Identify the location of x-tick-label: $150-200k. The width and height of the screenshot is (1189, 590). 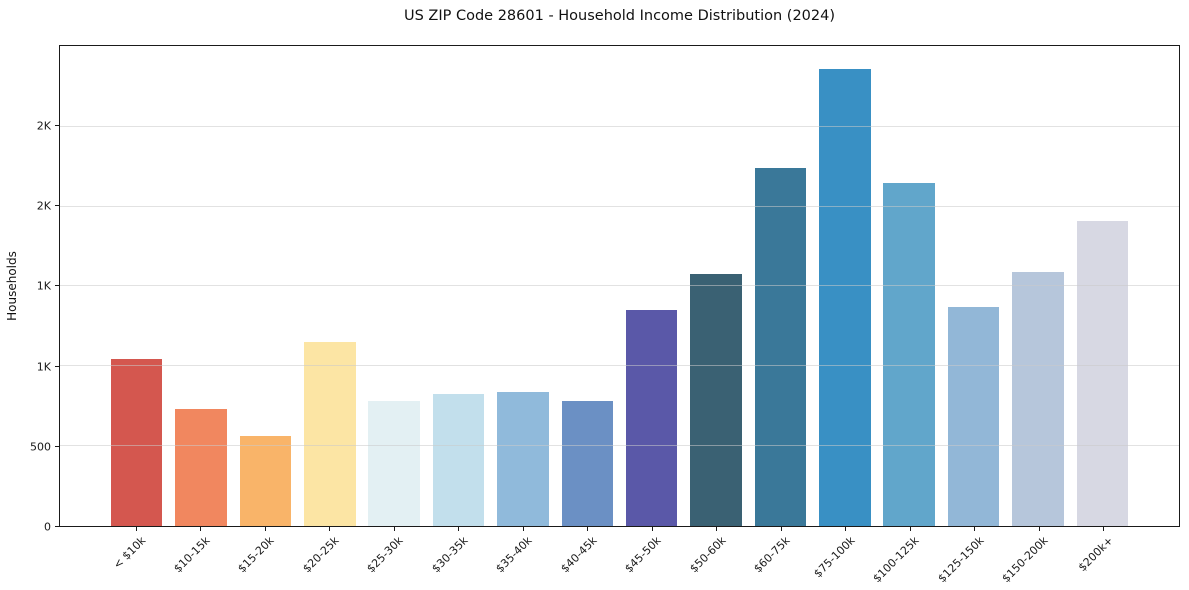
(1025, 560).